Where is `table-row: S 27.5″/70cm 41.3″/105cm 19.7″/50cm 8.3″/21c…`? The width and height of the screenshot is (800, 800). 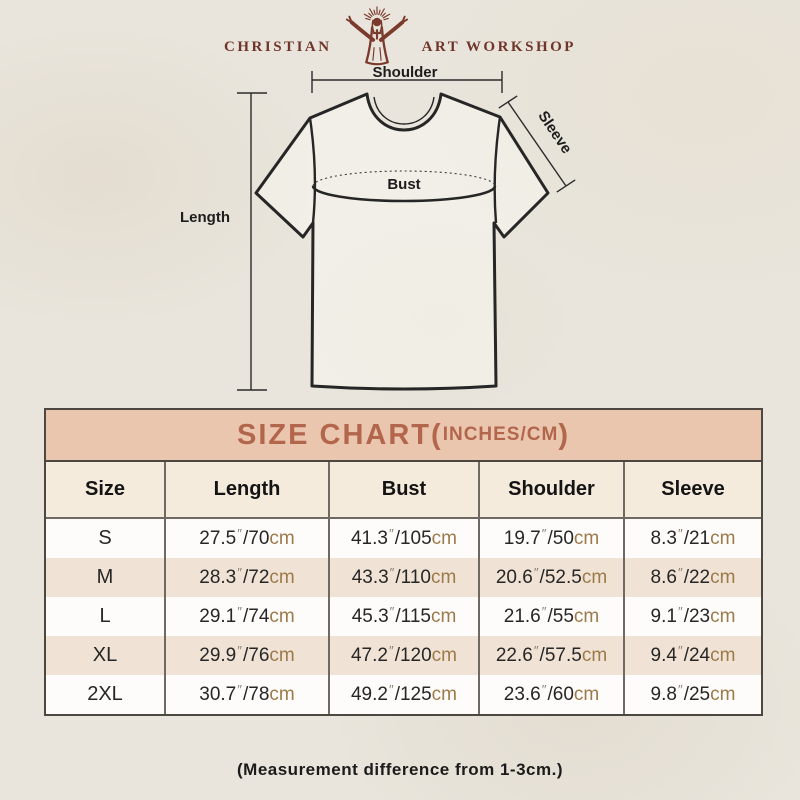
table-row: S 27.5″/70cm 41.3″/105cm 19.7″/50cm 8.3″/21c… is located at coordinates (403, 538).